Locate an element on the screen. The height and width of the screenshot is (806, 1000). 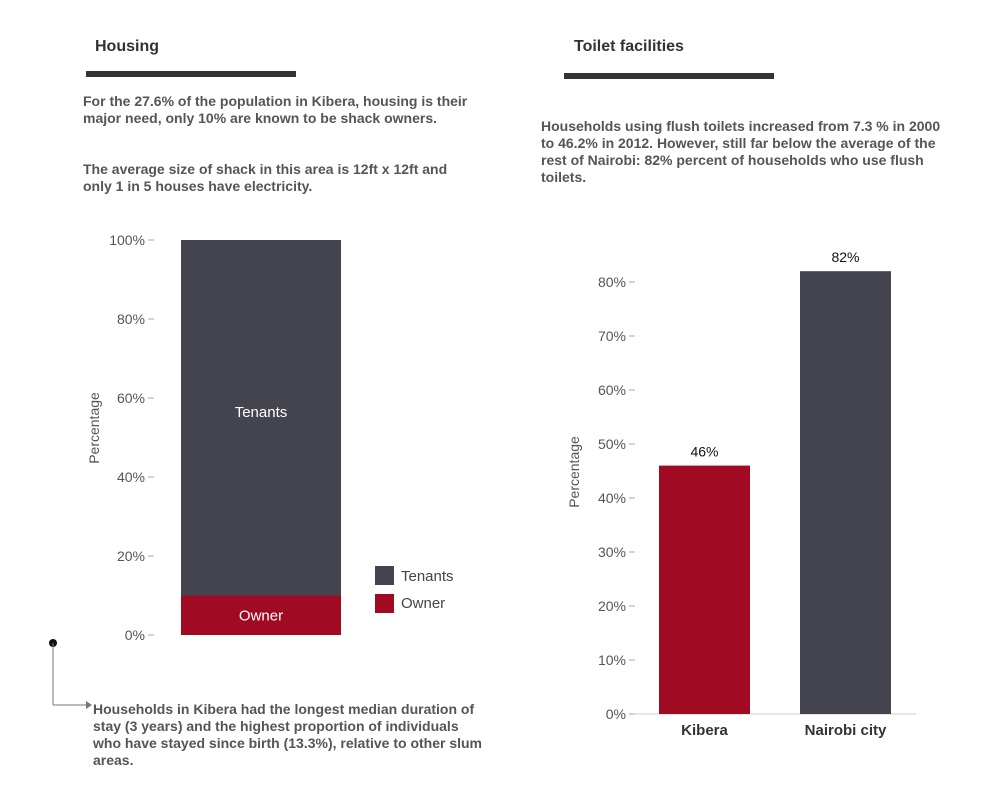
toilet-y-axis-title: Percentage is located at coordinates (574, 472).